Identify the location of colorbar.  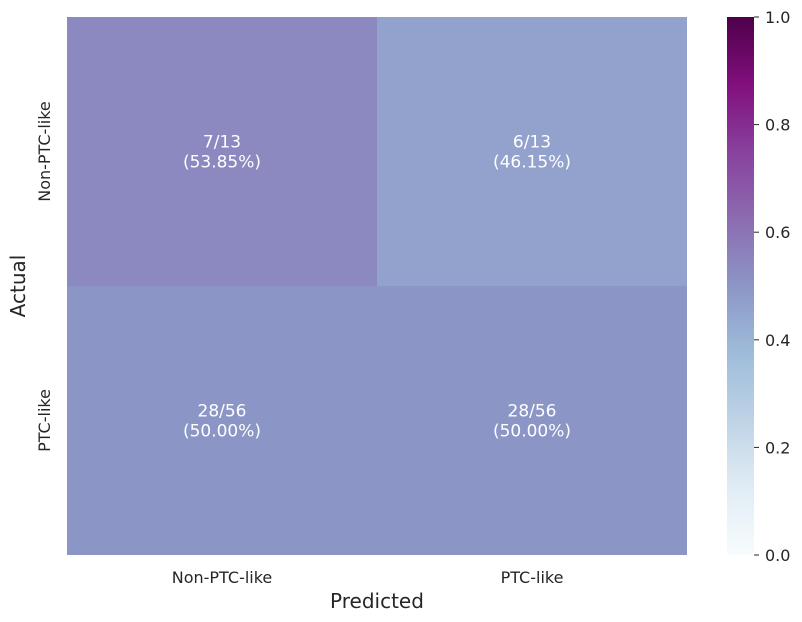
(740, 286).